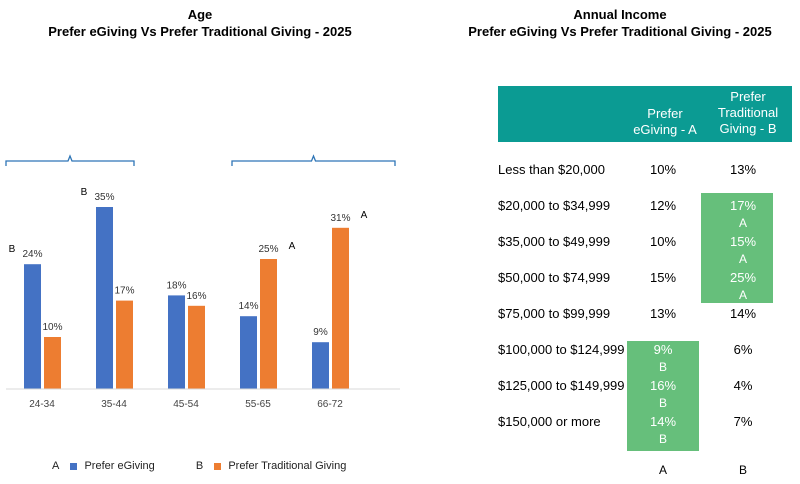 Image resolution: width=800 pixels, height=484 pixels. Describe the element at coordinates (743, 241) in the screenshot. I see `income-cell-b: 15%` at that location.